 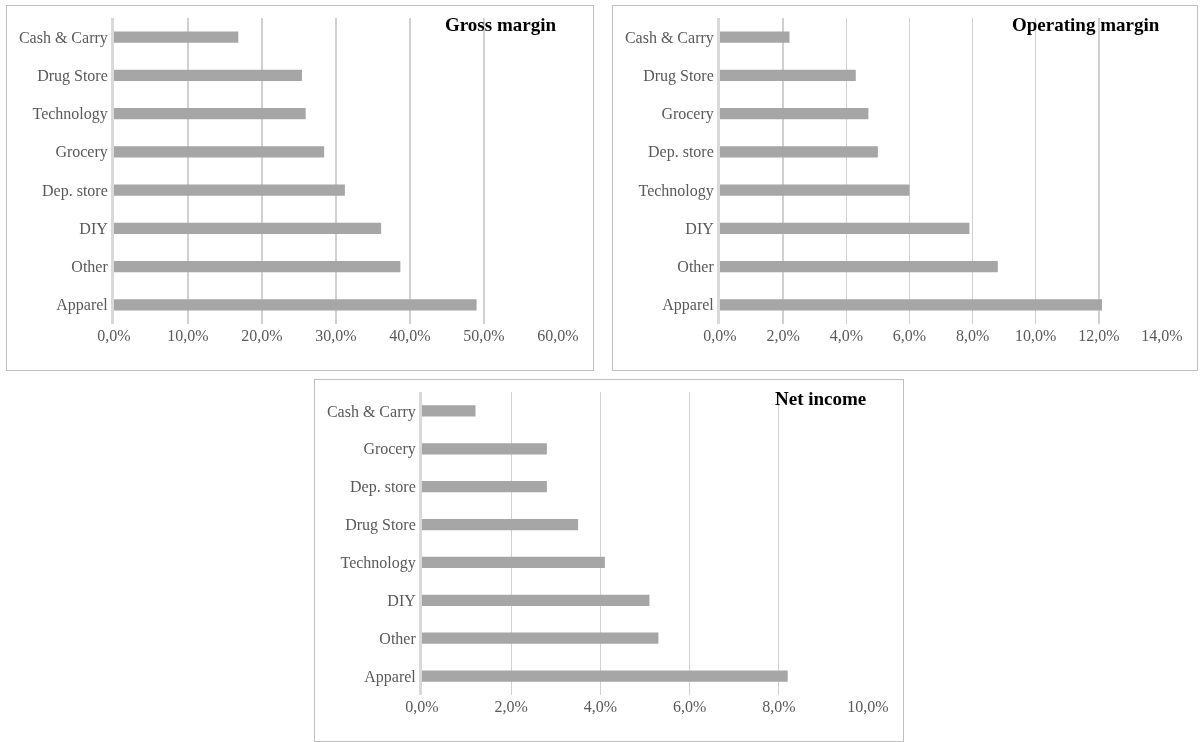 What do you see at coordinates (336, 335) in the screenshot?
I see `x-tick-label: 30,0%` at bounding box center [336, 335].